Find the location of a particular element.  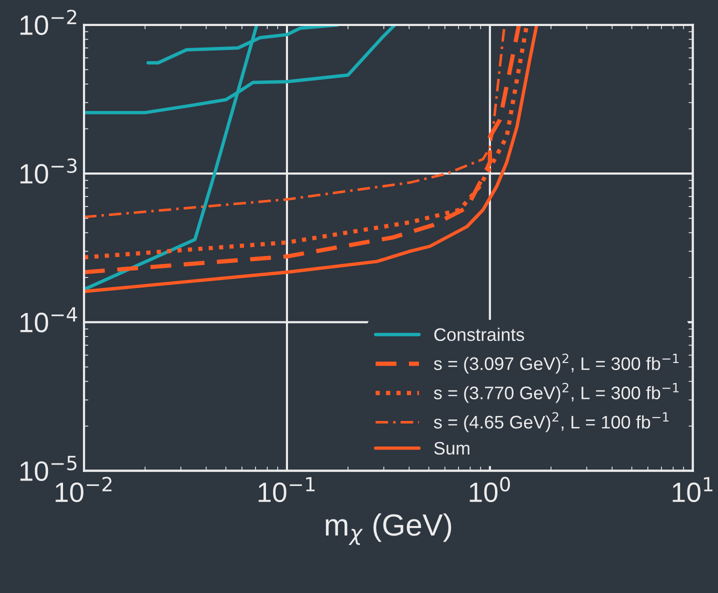

legend-label: s = (4.65 GeV)$^{2}$, L = 100 fb$^{−1}$ is located at coordinates (551, 422).